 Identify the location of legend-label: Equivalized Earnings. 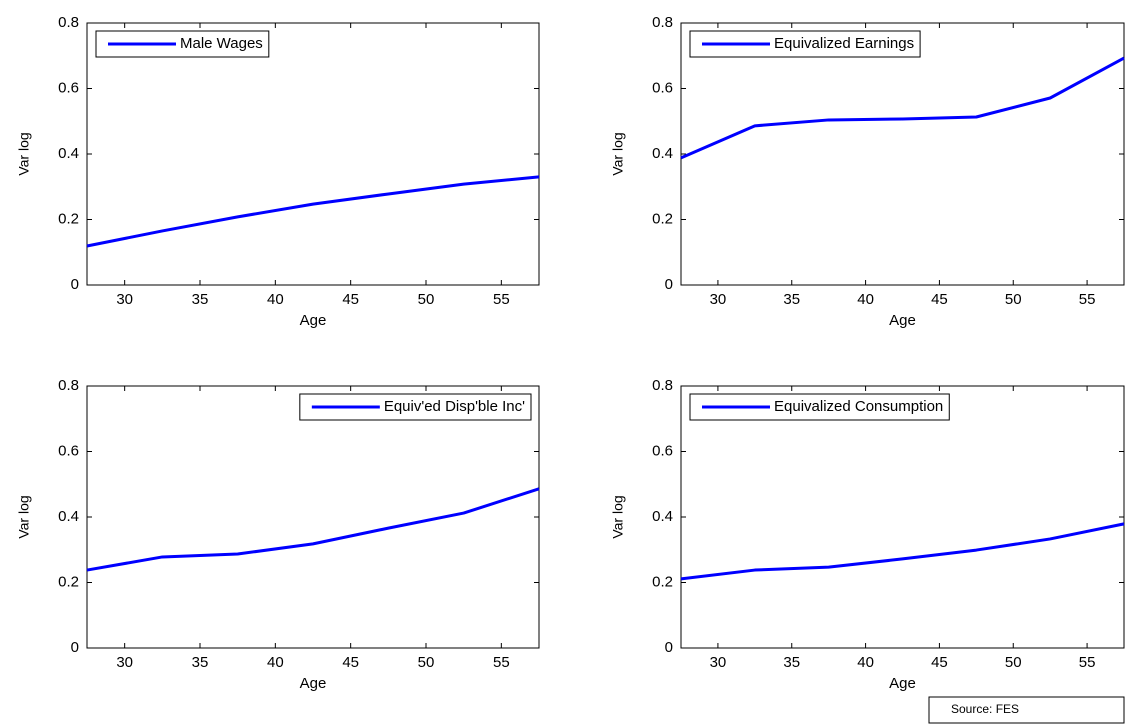
(844, 43).